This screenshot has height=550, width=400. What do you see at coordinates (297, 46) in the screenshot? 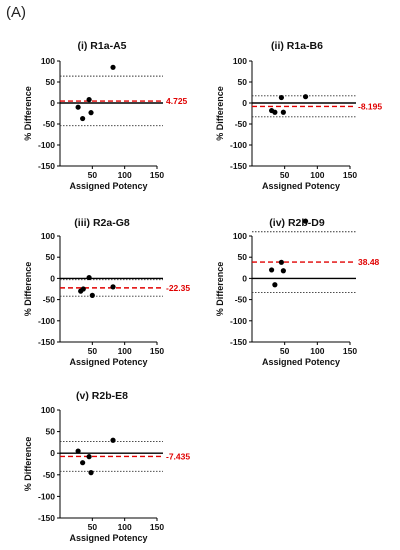
I see `chart-title: (ii) R1a-B6` at bounding box center [297, 46].